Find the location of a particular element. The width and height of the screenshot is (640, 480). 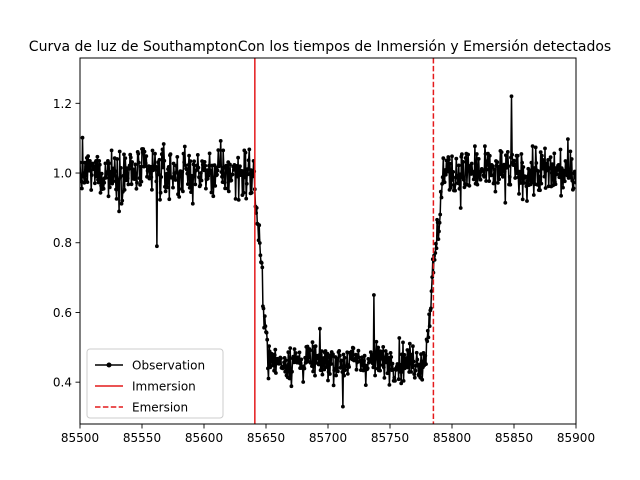

x-tick-label: 85900 is located at coordinates (576, 438).